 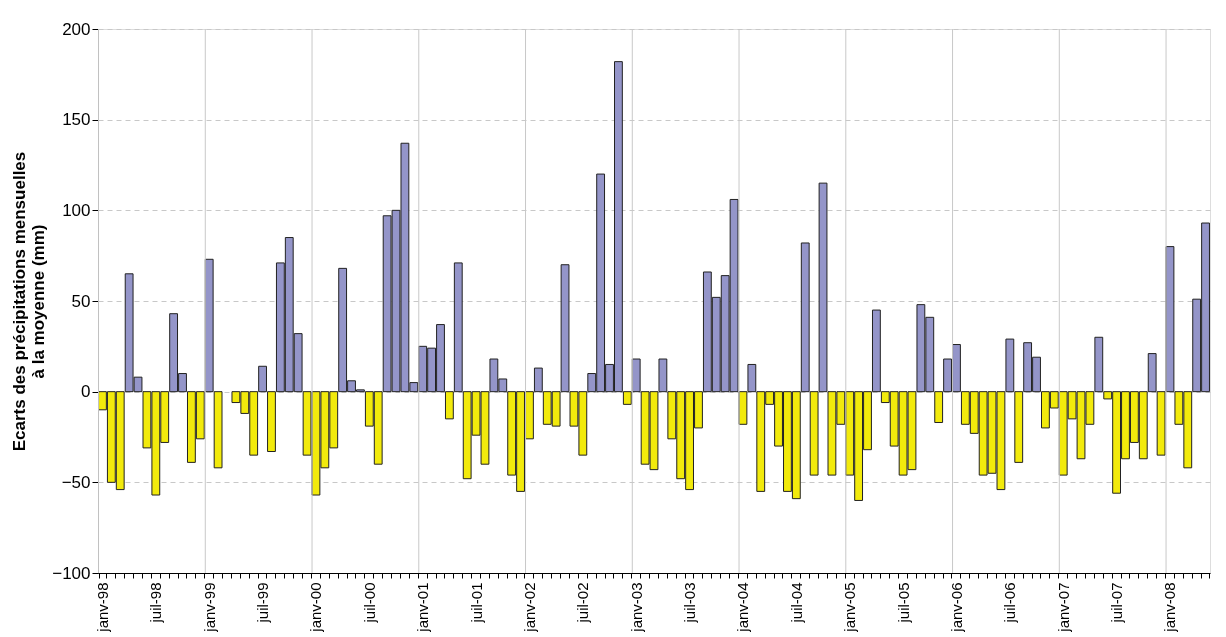 What do you see at coordinates (956, 607) in the screenshot?
I see `x-tick-label: janv-06` at bounding box center [956, 607].